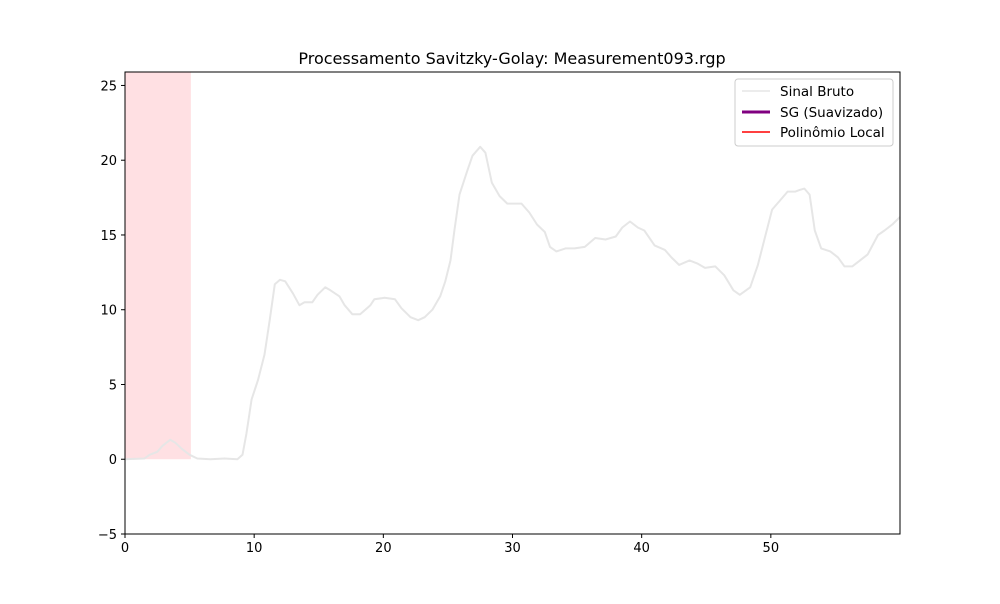  Describe the element at coordinates (107, 535) in the screenshot. I see `y-tick-label: −5` at that location.